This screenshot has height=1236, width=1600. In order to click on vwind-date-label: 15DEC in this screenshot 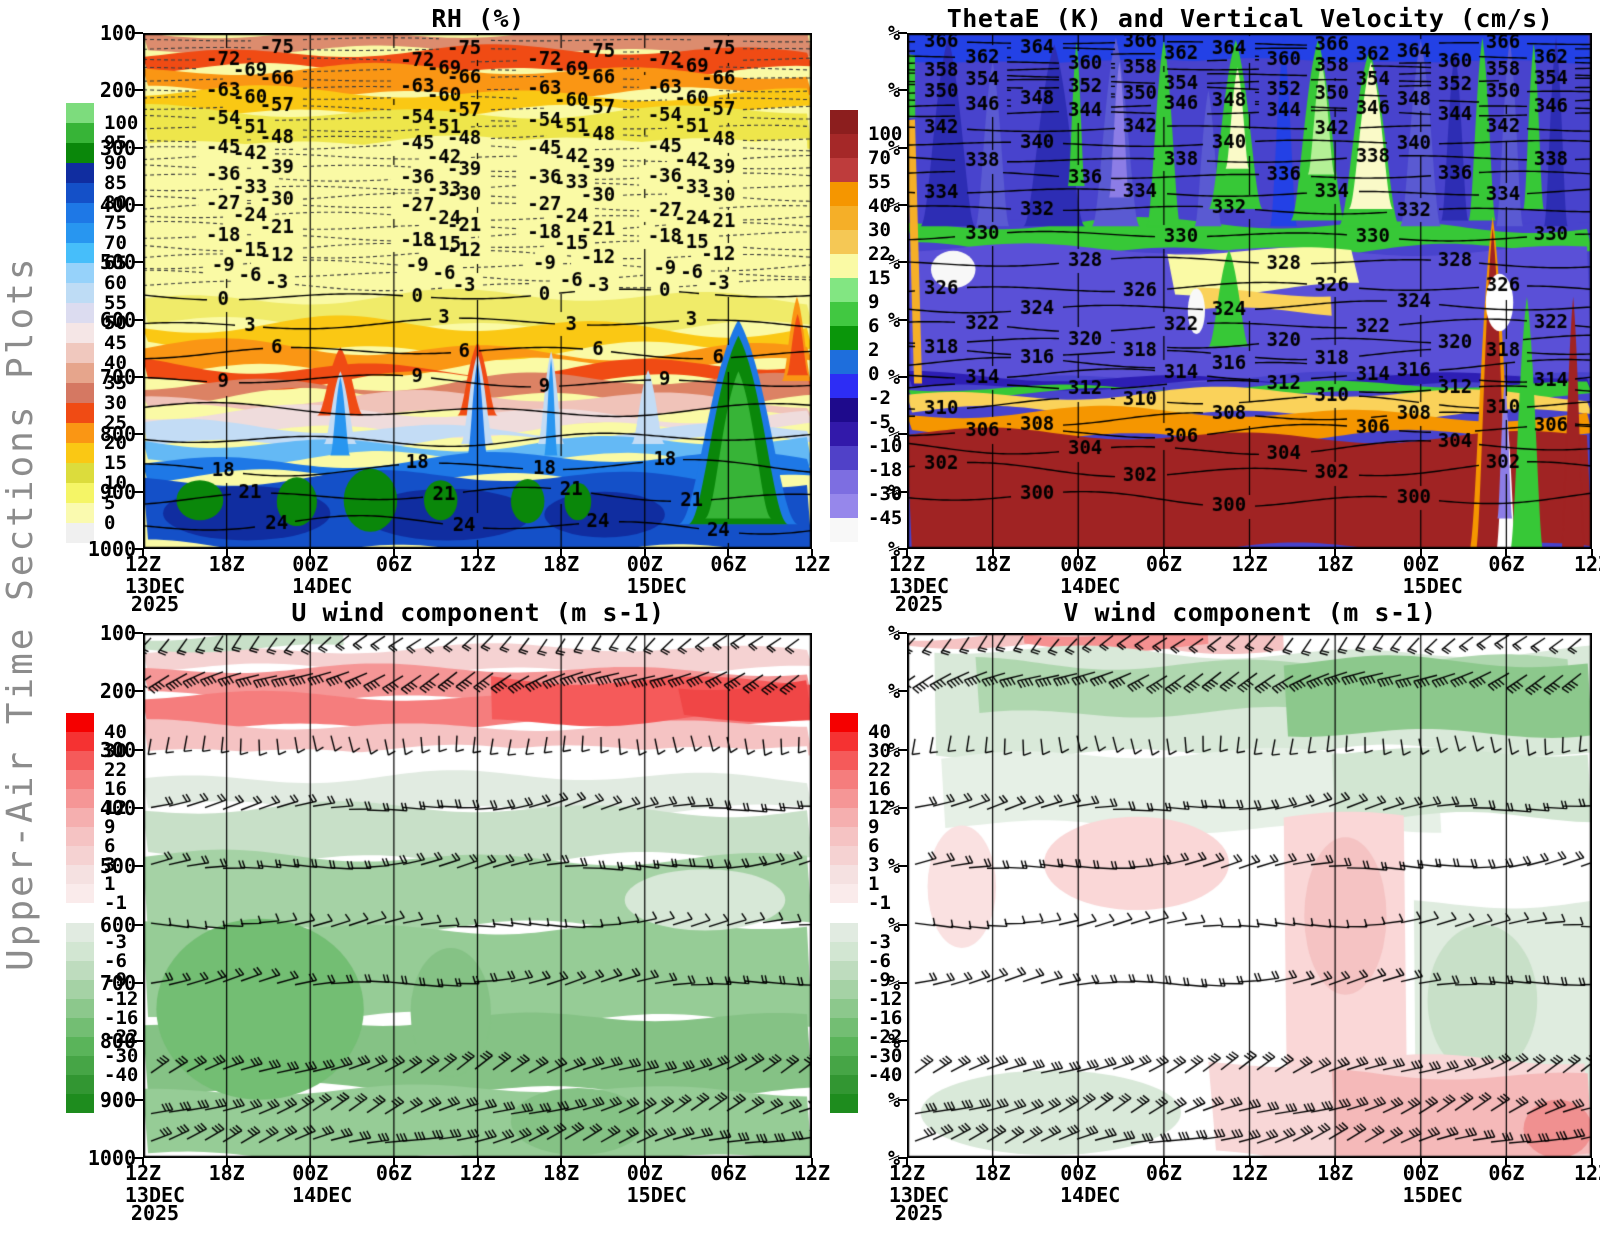, I will do `click(1432, 1195)`.